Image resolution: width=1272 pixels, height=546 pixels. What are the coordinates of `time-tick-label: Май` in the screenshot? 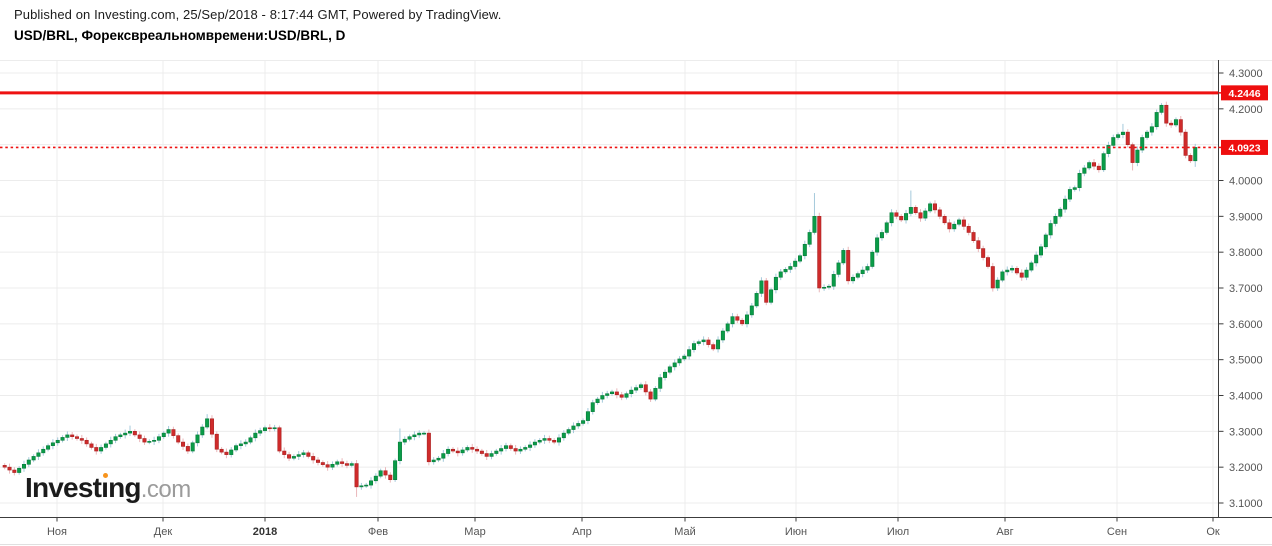 It's located at (685, 532).